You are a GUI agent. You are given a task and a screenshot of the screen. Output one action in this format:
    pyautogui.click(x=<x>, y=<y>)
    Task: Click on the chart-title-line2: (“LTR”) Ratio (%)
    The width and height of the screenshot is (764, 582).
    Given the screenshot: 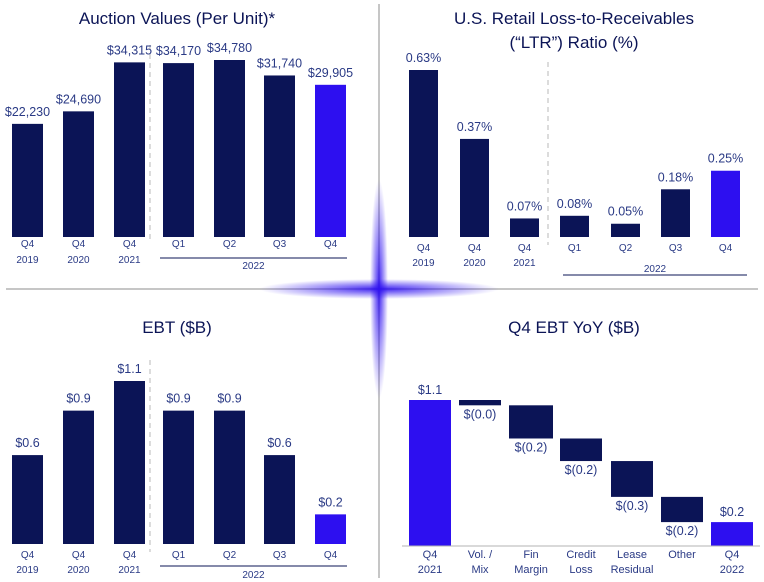 What is the action you would take?
    pyautogui.click(x=573, y=42)
    